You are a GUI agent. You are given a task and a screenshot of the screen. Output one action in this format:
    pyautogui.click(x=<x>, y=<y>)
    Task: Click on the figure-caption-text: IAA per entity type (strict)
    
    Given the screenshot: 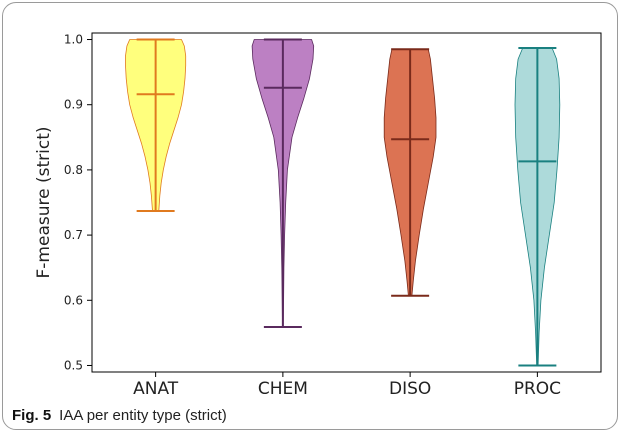 What is the action you would take?
    pyautogui.click(x=143, y=415)
    